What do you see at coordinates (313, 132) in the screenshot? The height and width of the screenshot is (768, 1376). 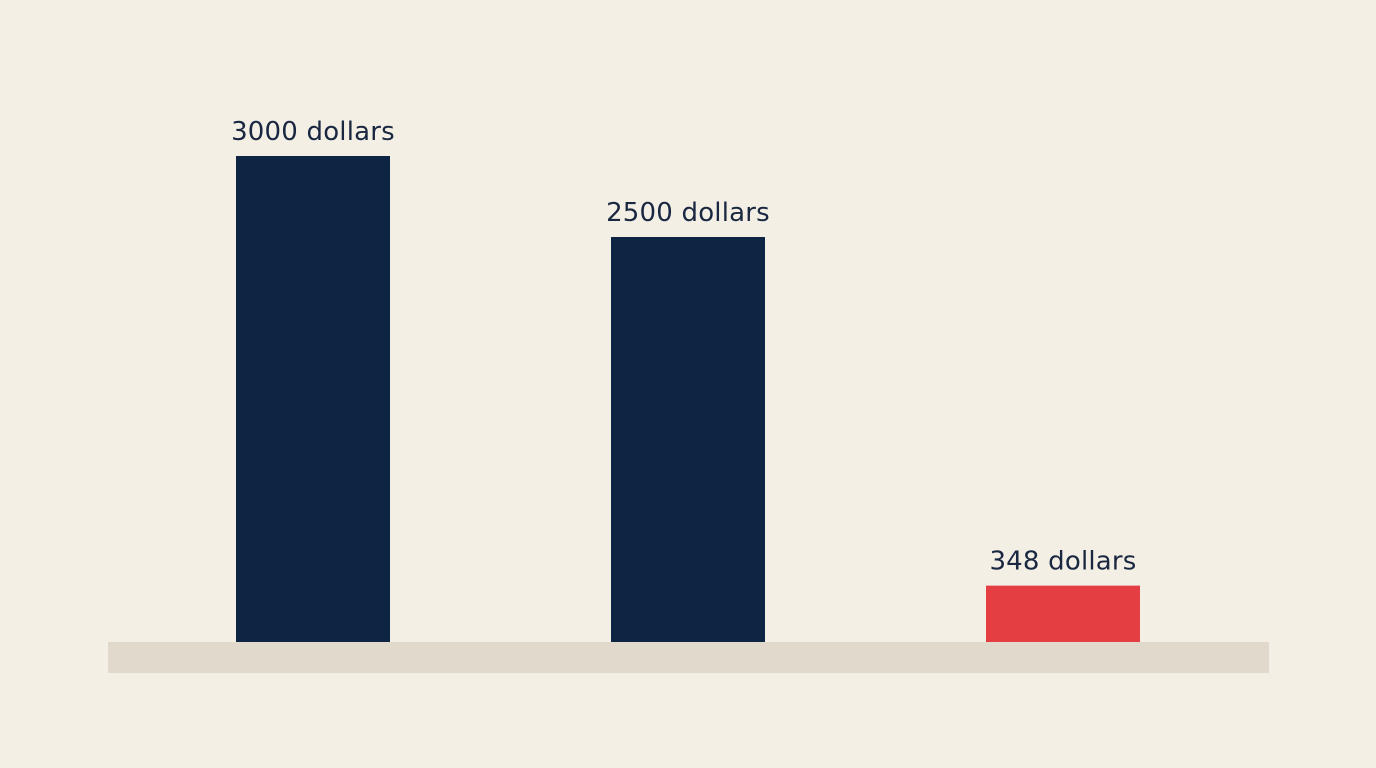 I see `bar-1-value-label: 3000 dollars` at bounding box center [313, 132].